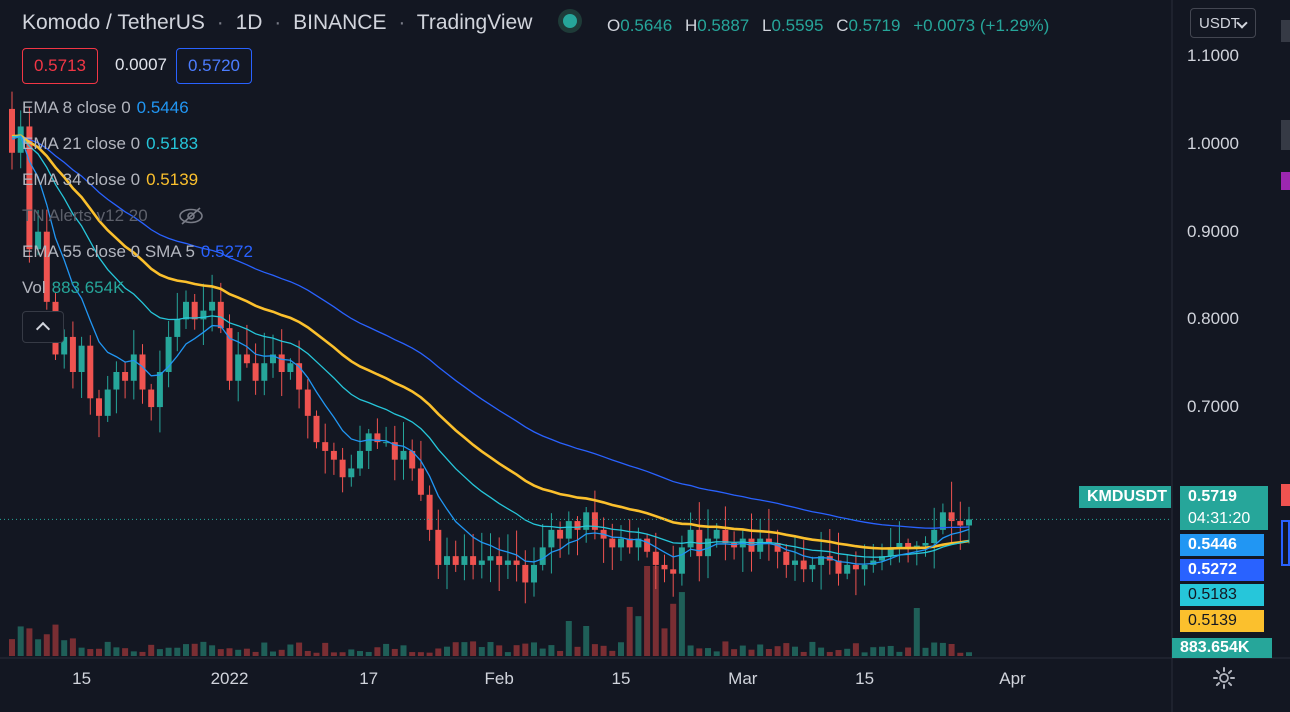 This screenshot has width=1290, height=712. Describe the element at coordinates (73, 288) in the screenshot. I see `indicator-volume: Vol 883.654K` at that location.